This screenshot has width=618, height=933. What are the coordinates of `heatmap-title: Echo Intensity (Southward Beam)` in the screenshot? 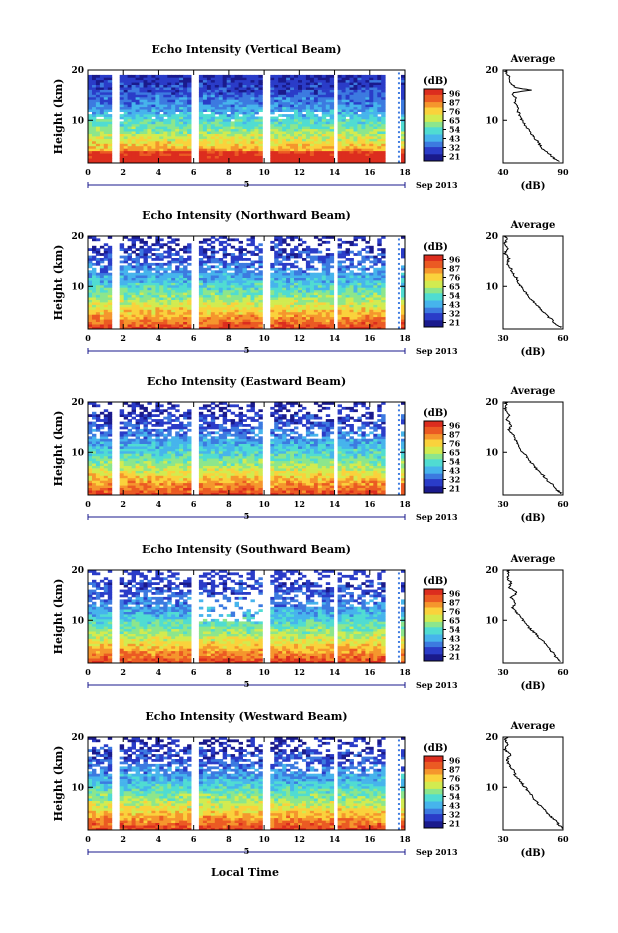 It's located at (246, 549).